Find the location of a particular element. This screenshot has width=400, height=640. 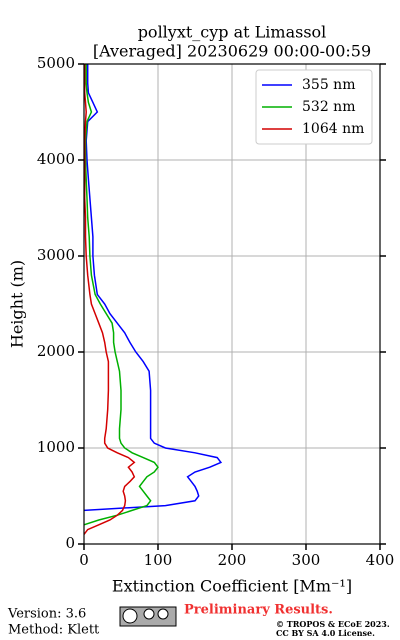

x-tick-label: 100 is located at coordinates (158, 560).